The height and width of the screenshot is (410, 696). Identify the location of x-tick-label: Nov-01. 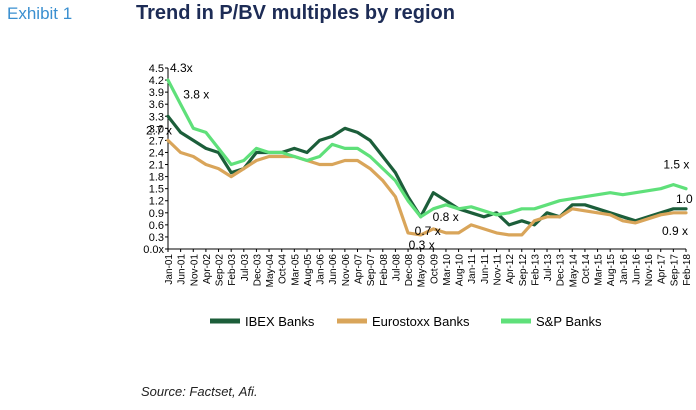
(194, 270).